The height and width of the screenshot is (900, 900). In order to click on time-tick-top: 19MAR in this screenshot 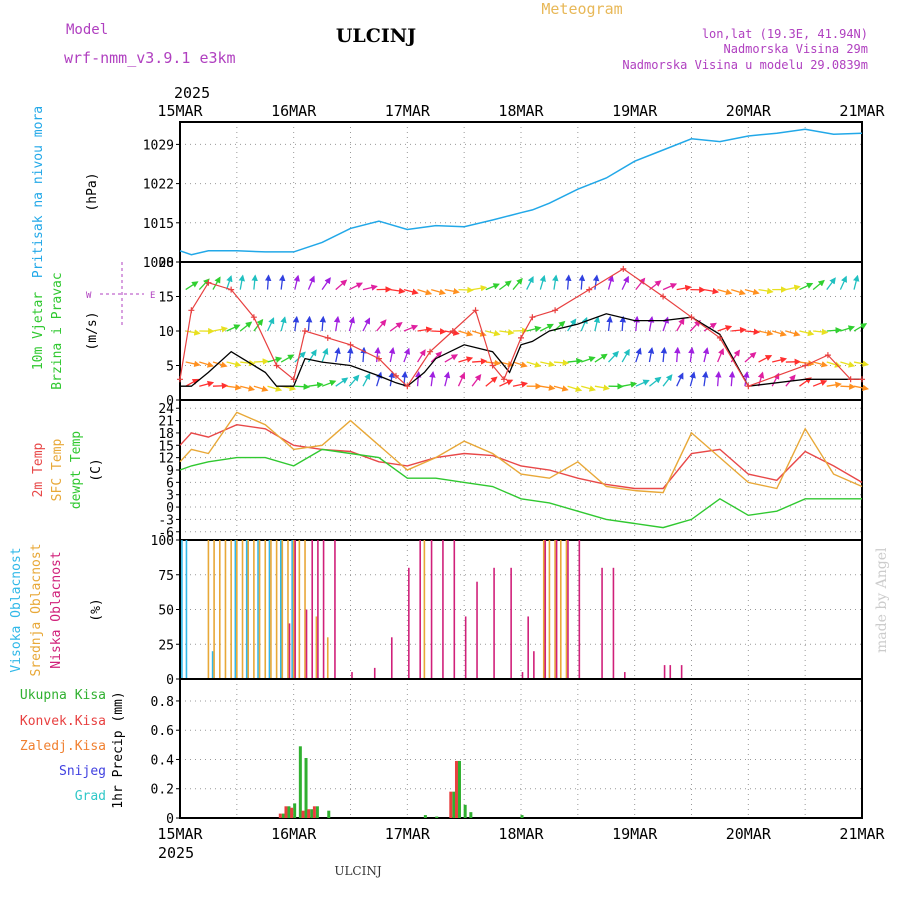, I will do `click(635, 111)`.